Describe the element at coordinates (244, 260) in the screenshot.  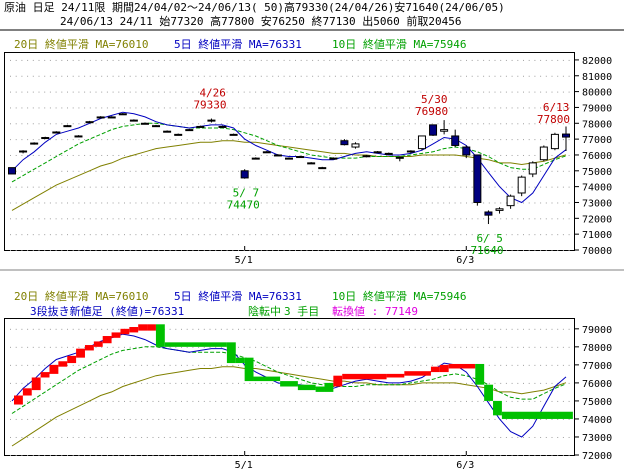
I see `top-x-tick-label: 5/1` at that location.